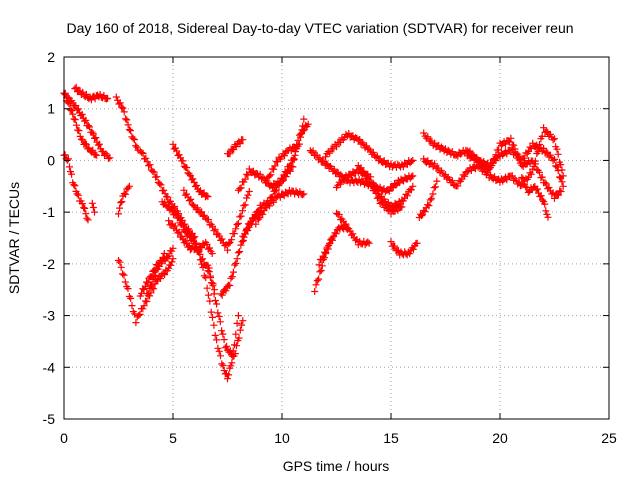 This screenshot has height=480, width=640. I want to click on x-tick-label: 25, so click(609, 438).